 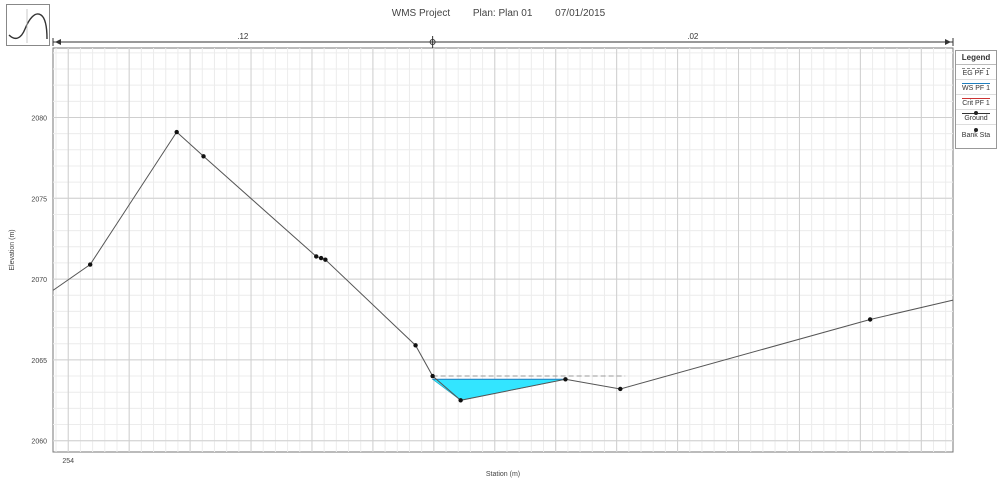 I want to click on river-overview-icon, so click(x=28, y=26).